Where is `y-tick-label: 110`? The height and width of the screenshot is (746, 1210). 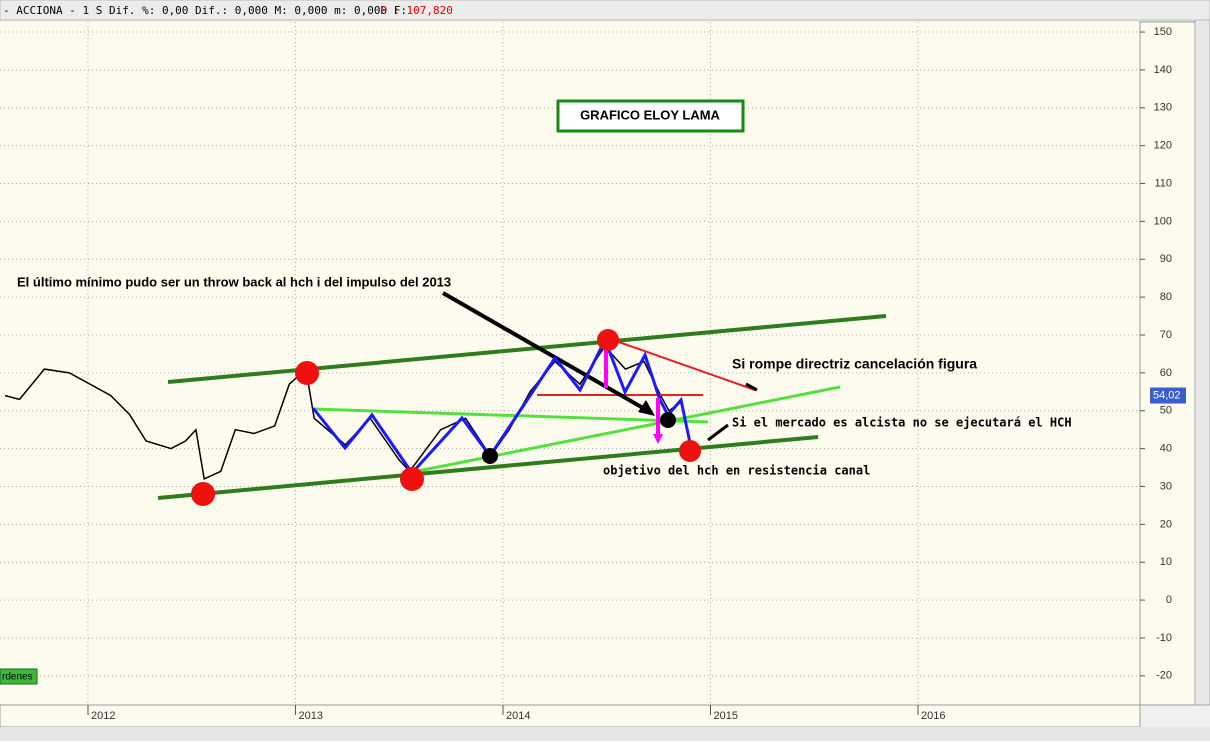 y-tick-label: 110 is located at coordinates (1163, 183).